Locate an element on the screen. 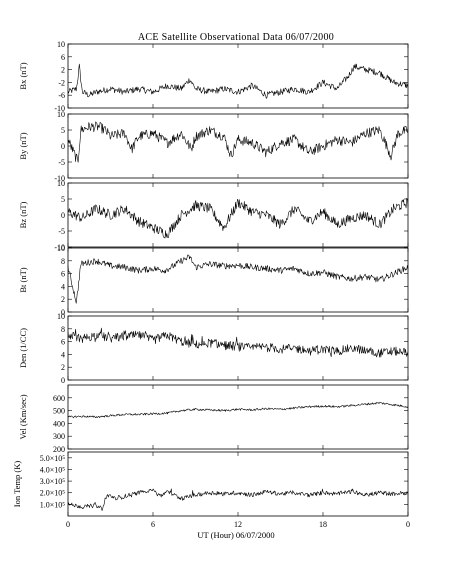 The width and height of the screenshot is (454, 567). panel-0: -10 -6 -2 2 6 10 Bx (nT) is located at coordinates (213, 76).